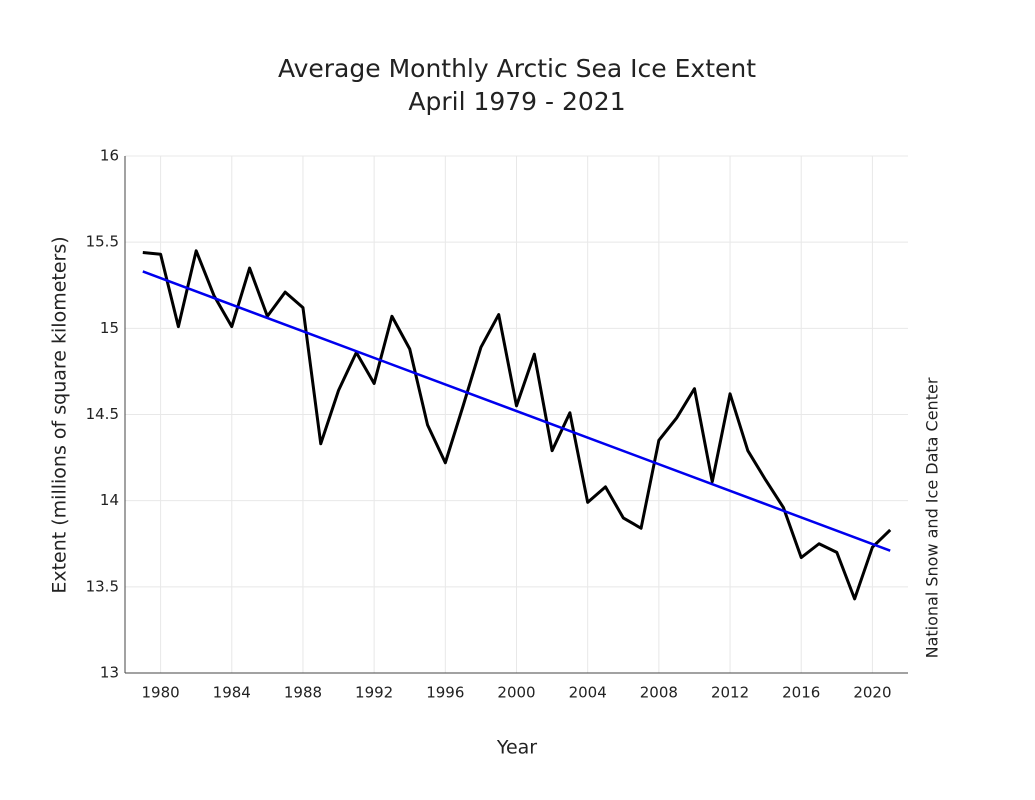 This screenshot has width=1035, height=800. Describe the element at coordinates (160, 693) in the screenshot. I see `x-tick-label: 1980` at that location.